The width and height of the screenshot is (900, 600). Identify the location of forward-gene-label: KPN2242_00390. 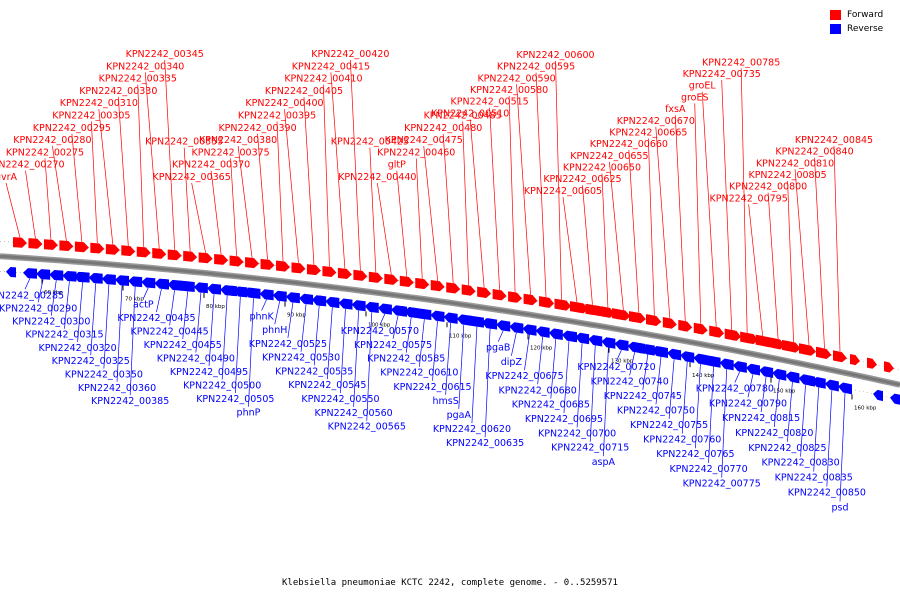
(257, 128).